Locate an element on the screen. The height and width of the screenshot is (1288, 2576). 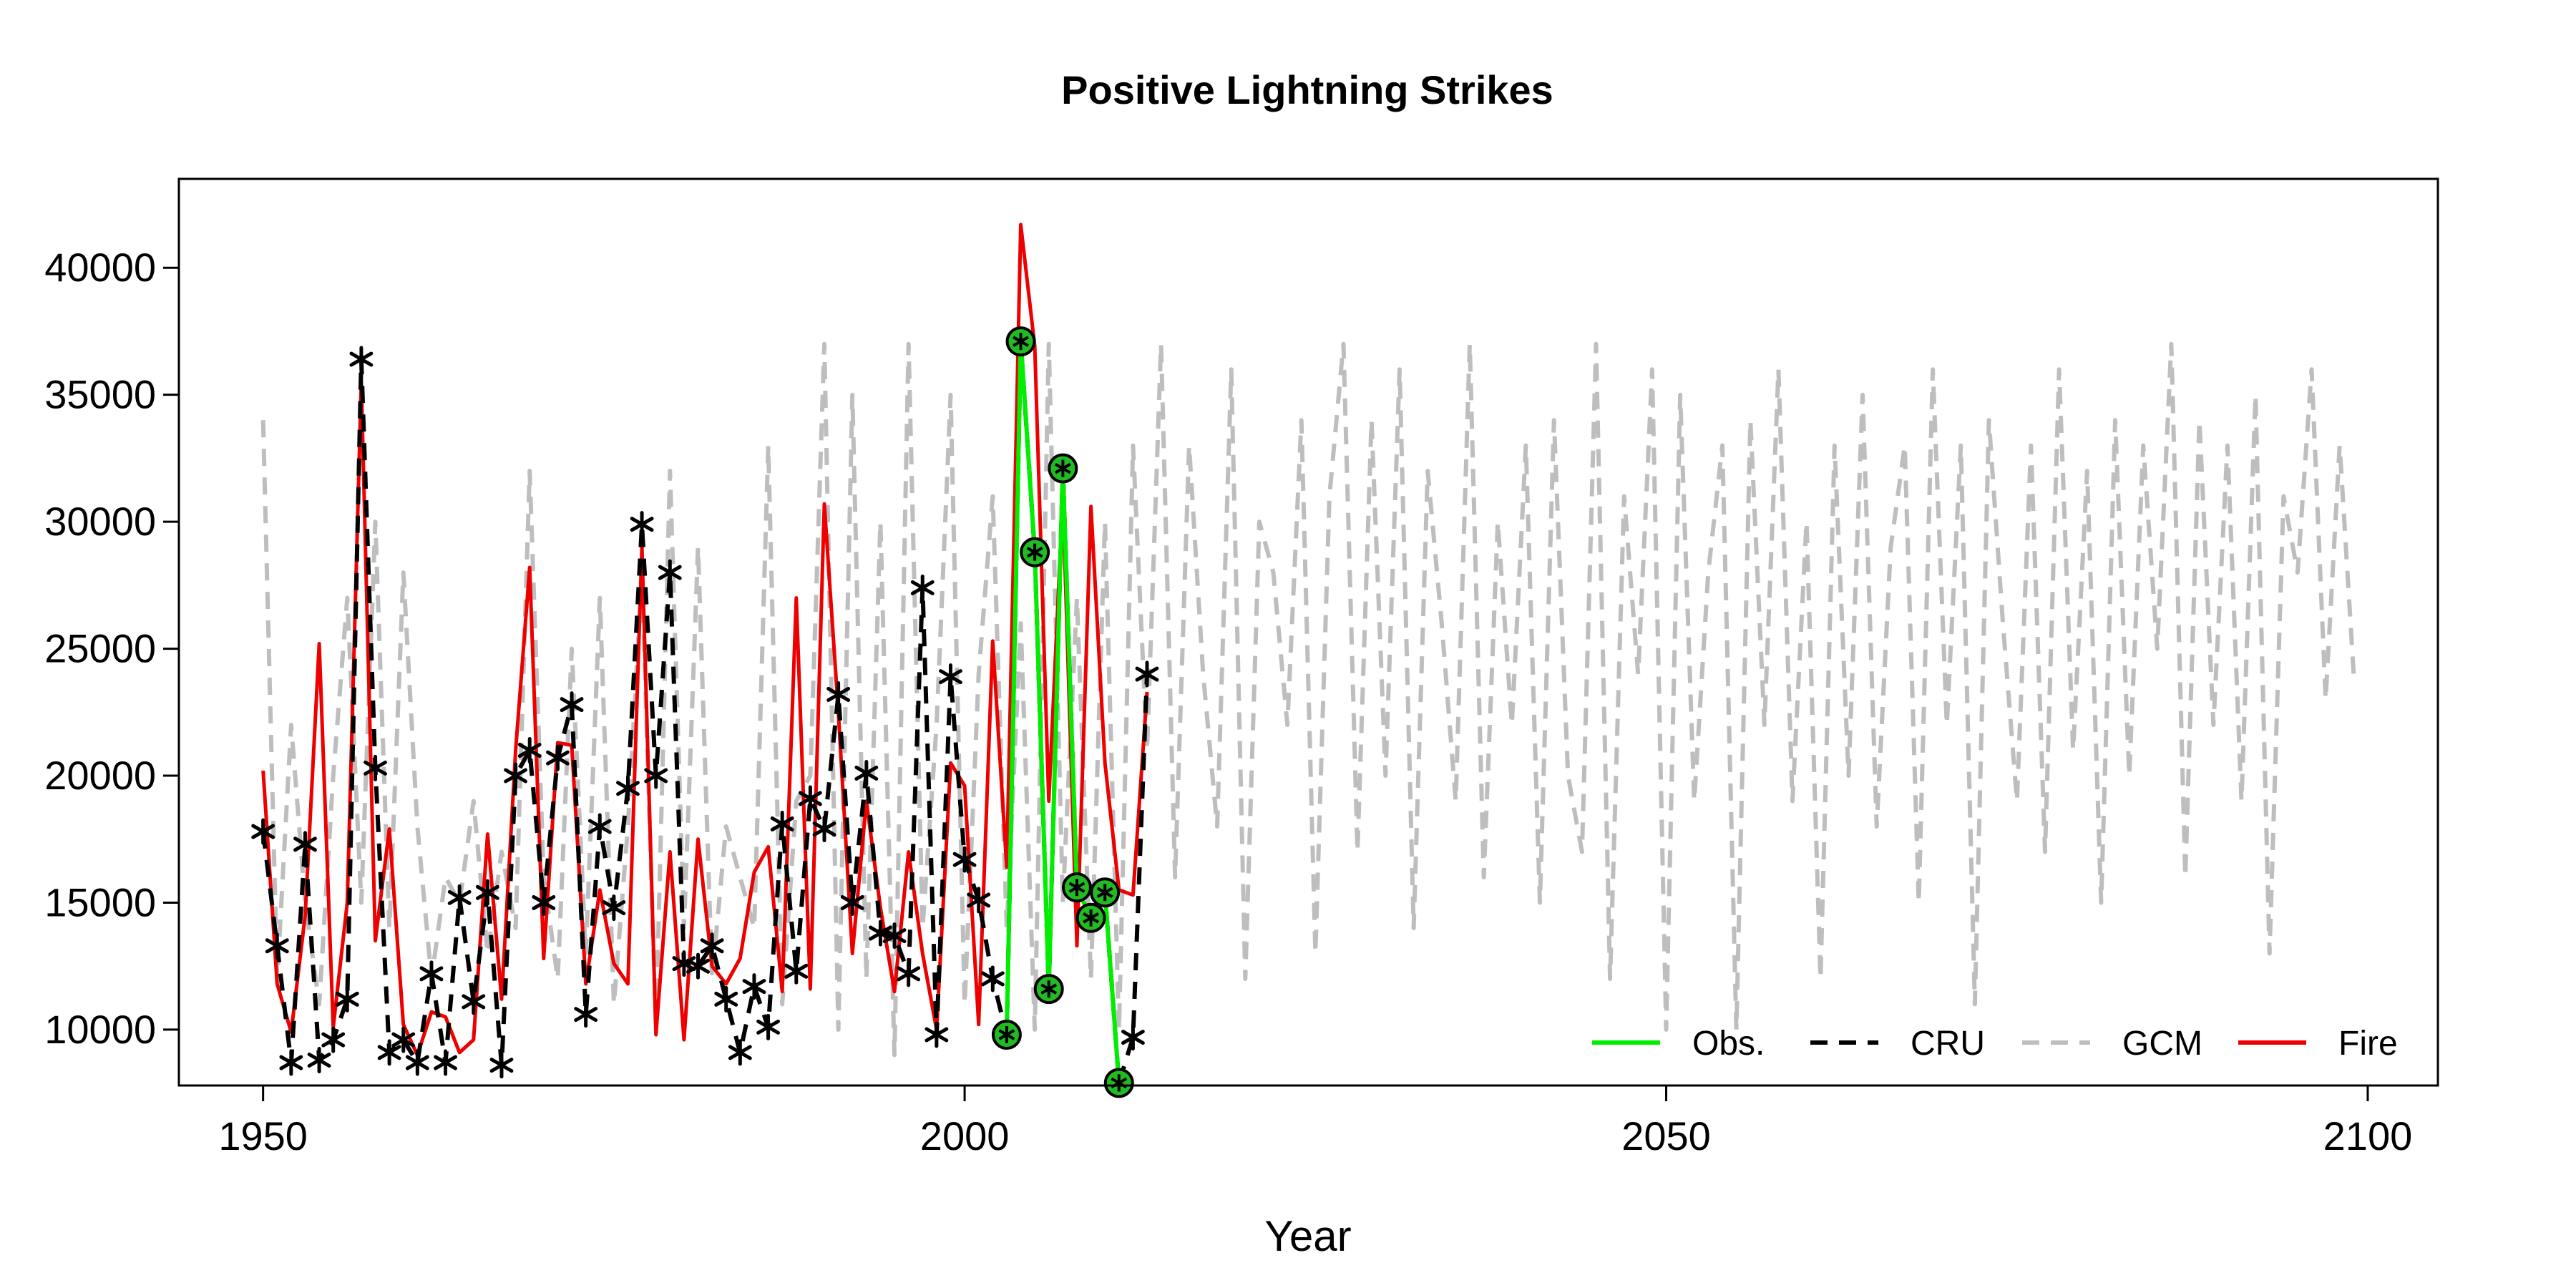
x-tick-label: 2100 is located at coordinates (2368, 1135).